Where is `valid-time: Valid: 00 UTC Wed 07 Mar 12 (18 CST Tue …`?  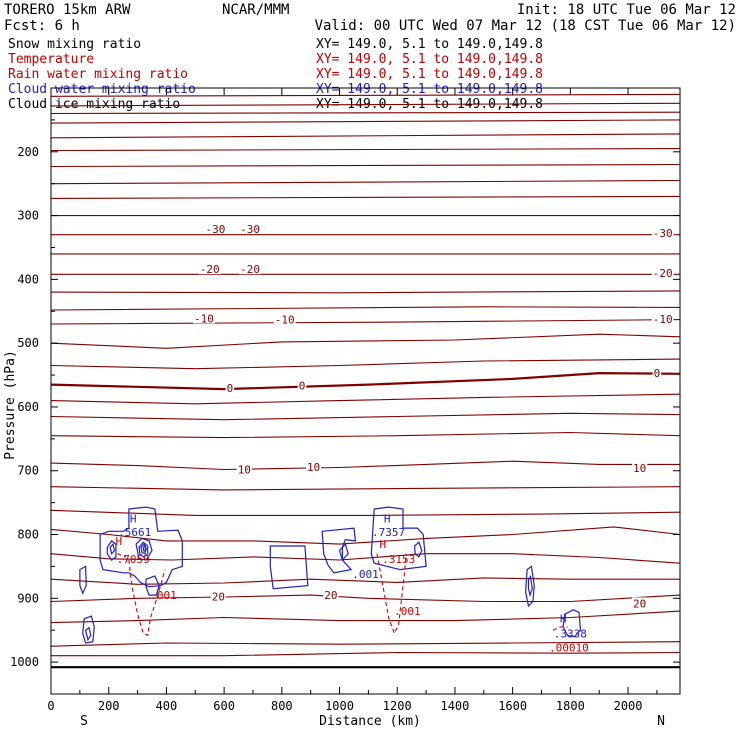
valid-time: Valid: 00 UTC Wed 07 Mar 12 (18 CST Tue … is located at coordinates (525, 26).